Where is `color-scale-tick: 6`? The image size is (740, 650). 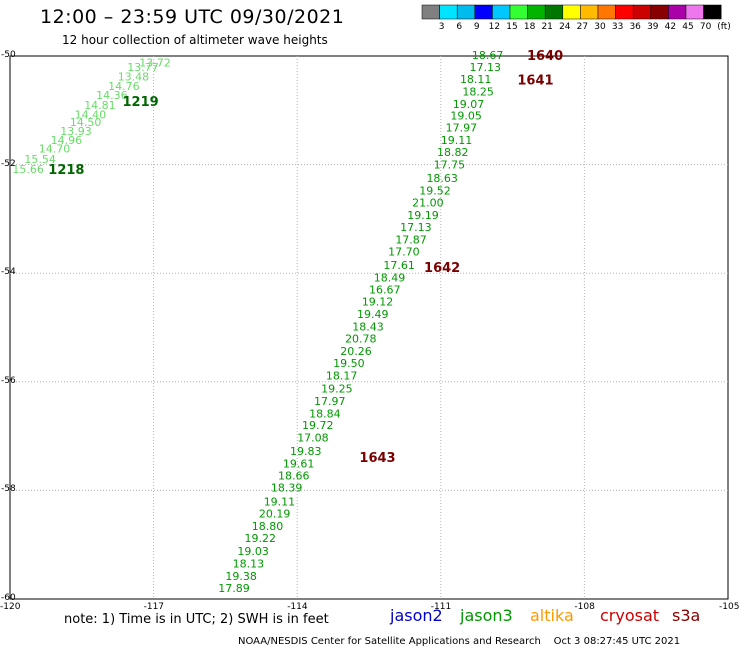 color-scale-tick: 6 is located at coordinates (459, 27).